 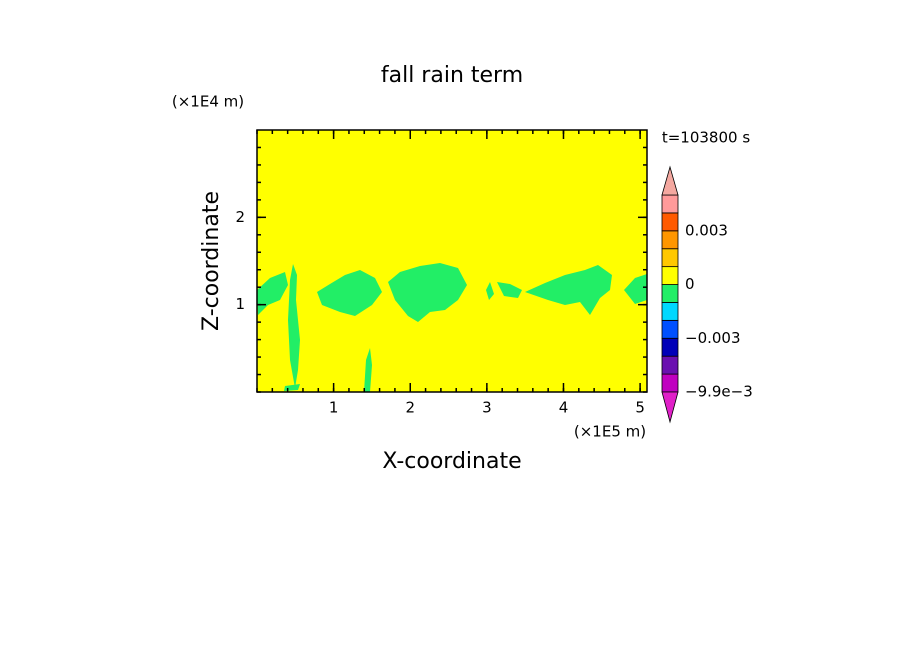 I want to click on colorbar-over, so click(x=670, y=180).